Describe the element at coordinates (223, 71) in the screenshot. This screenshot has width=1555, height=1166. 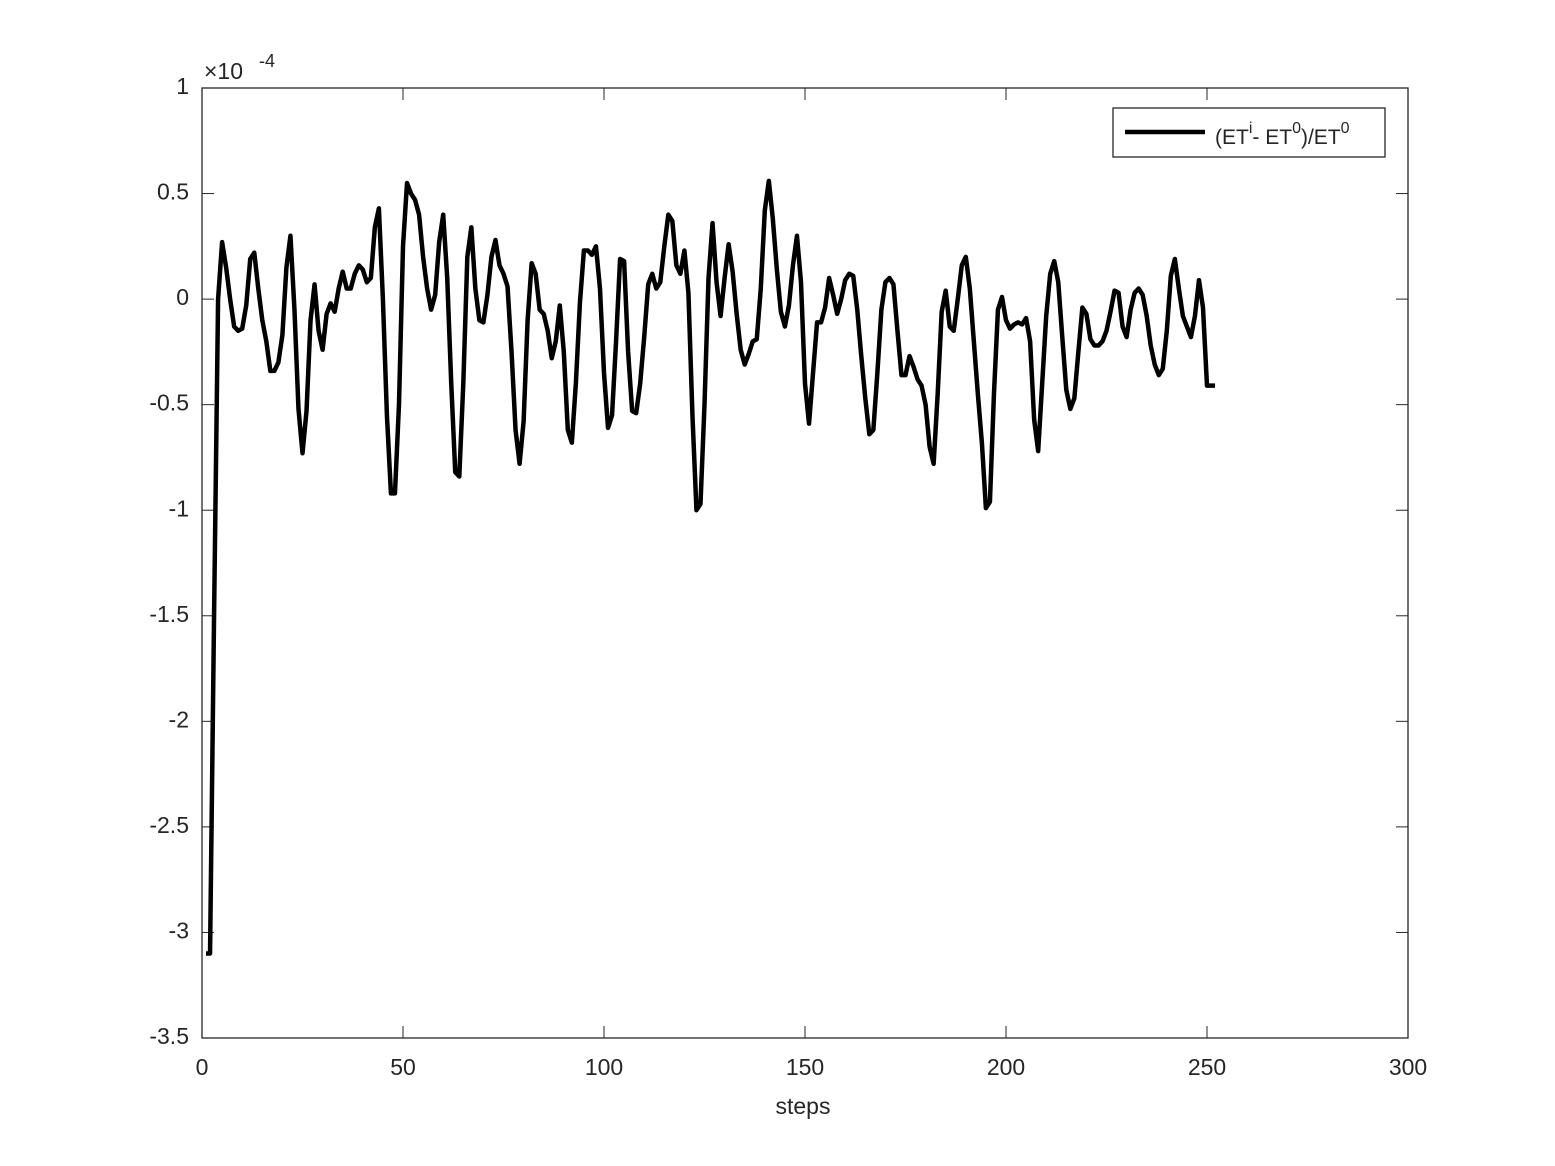
I see `y-multiplier-base: ×10` at that location.